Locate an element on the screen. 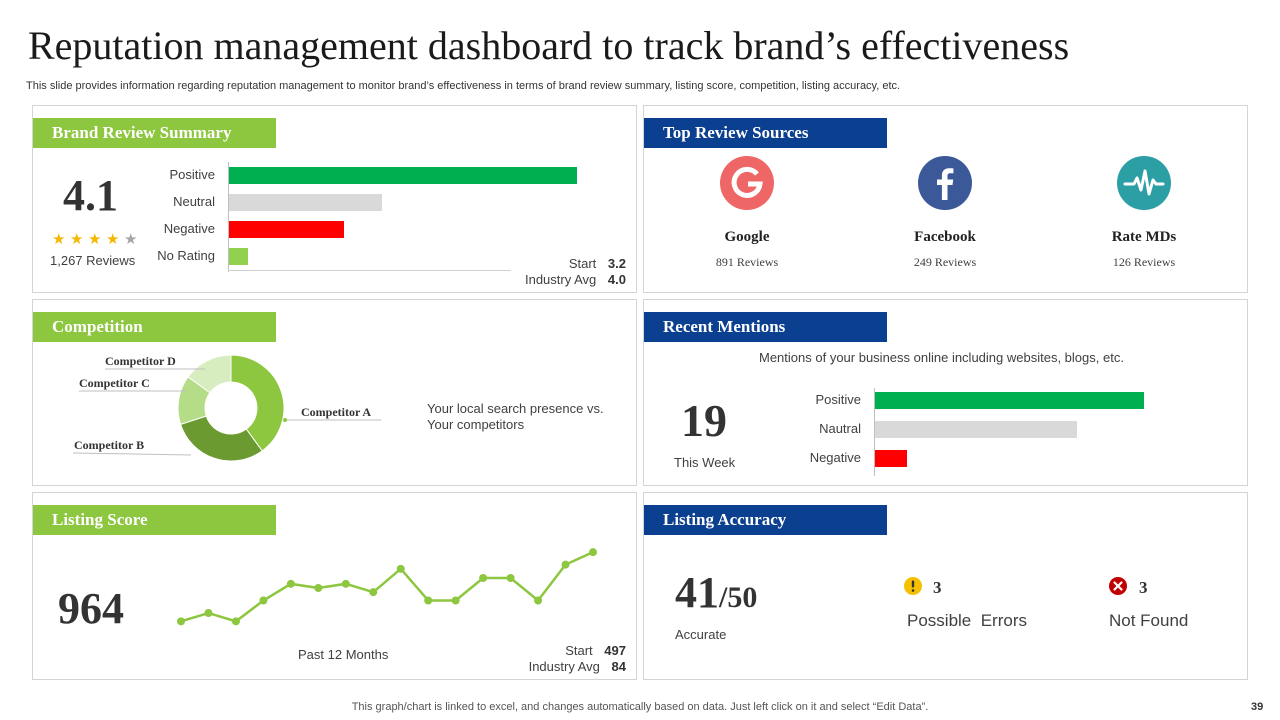 The height and width of the screenshot is (720, 1280). source-ratemds: Rate MDs 126 Reviews is located at coordinates (1144, 216).